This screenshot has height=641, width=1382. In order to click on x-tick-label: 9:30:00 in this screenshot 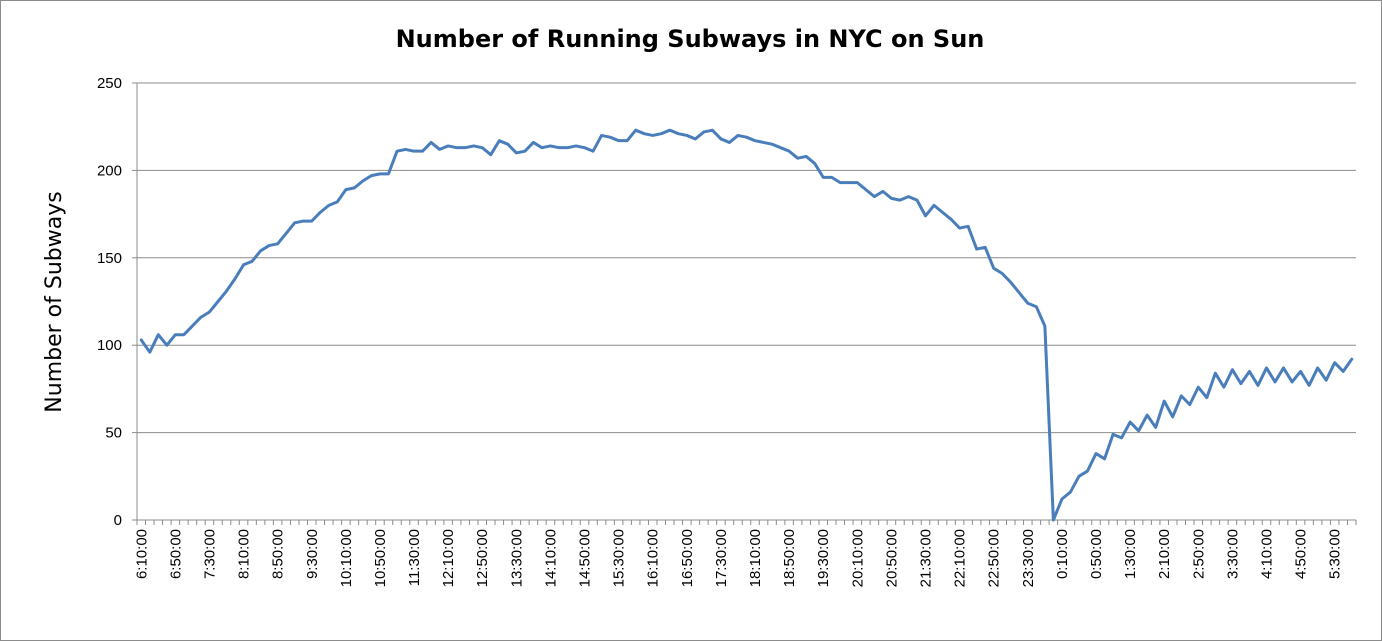, I will do `click(312, 554)`.